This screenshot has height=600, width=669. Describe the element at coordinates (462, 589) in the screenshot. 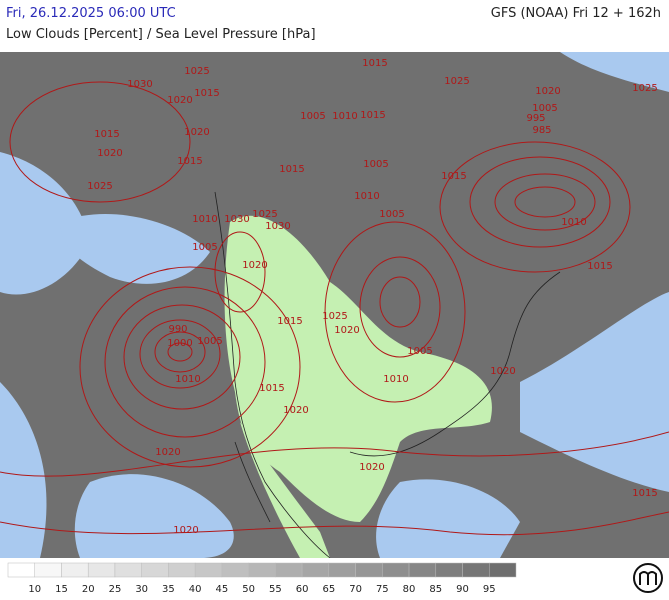

I see `legend-tick-label: 90` at that location.